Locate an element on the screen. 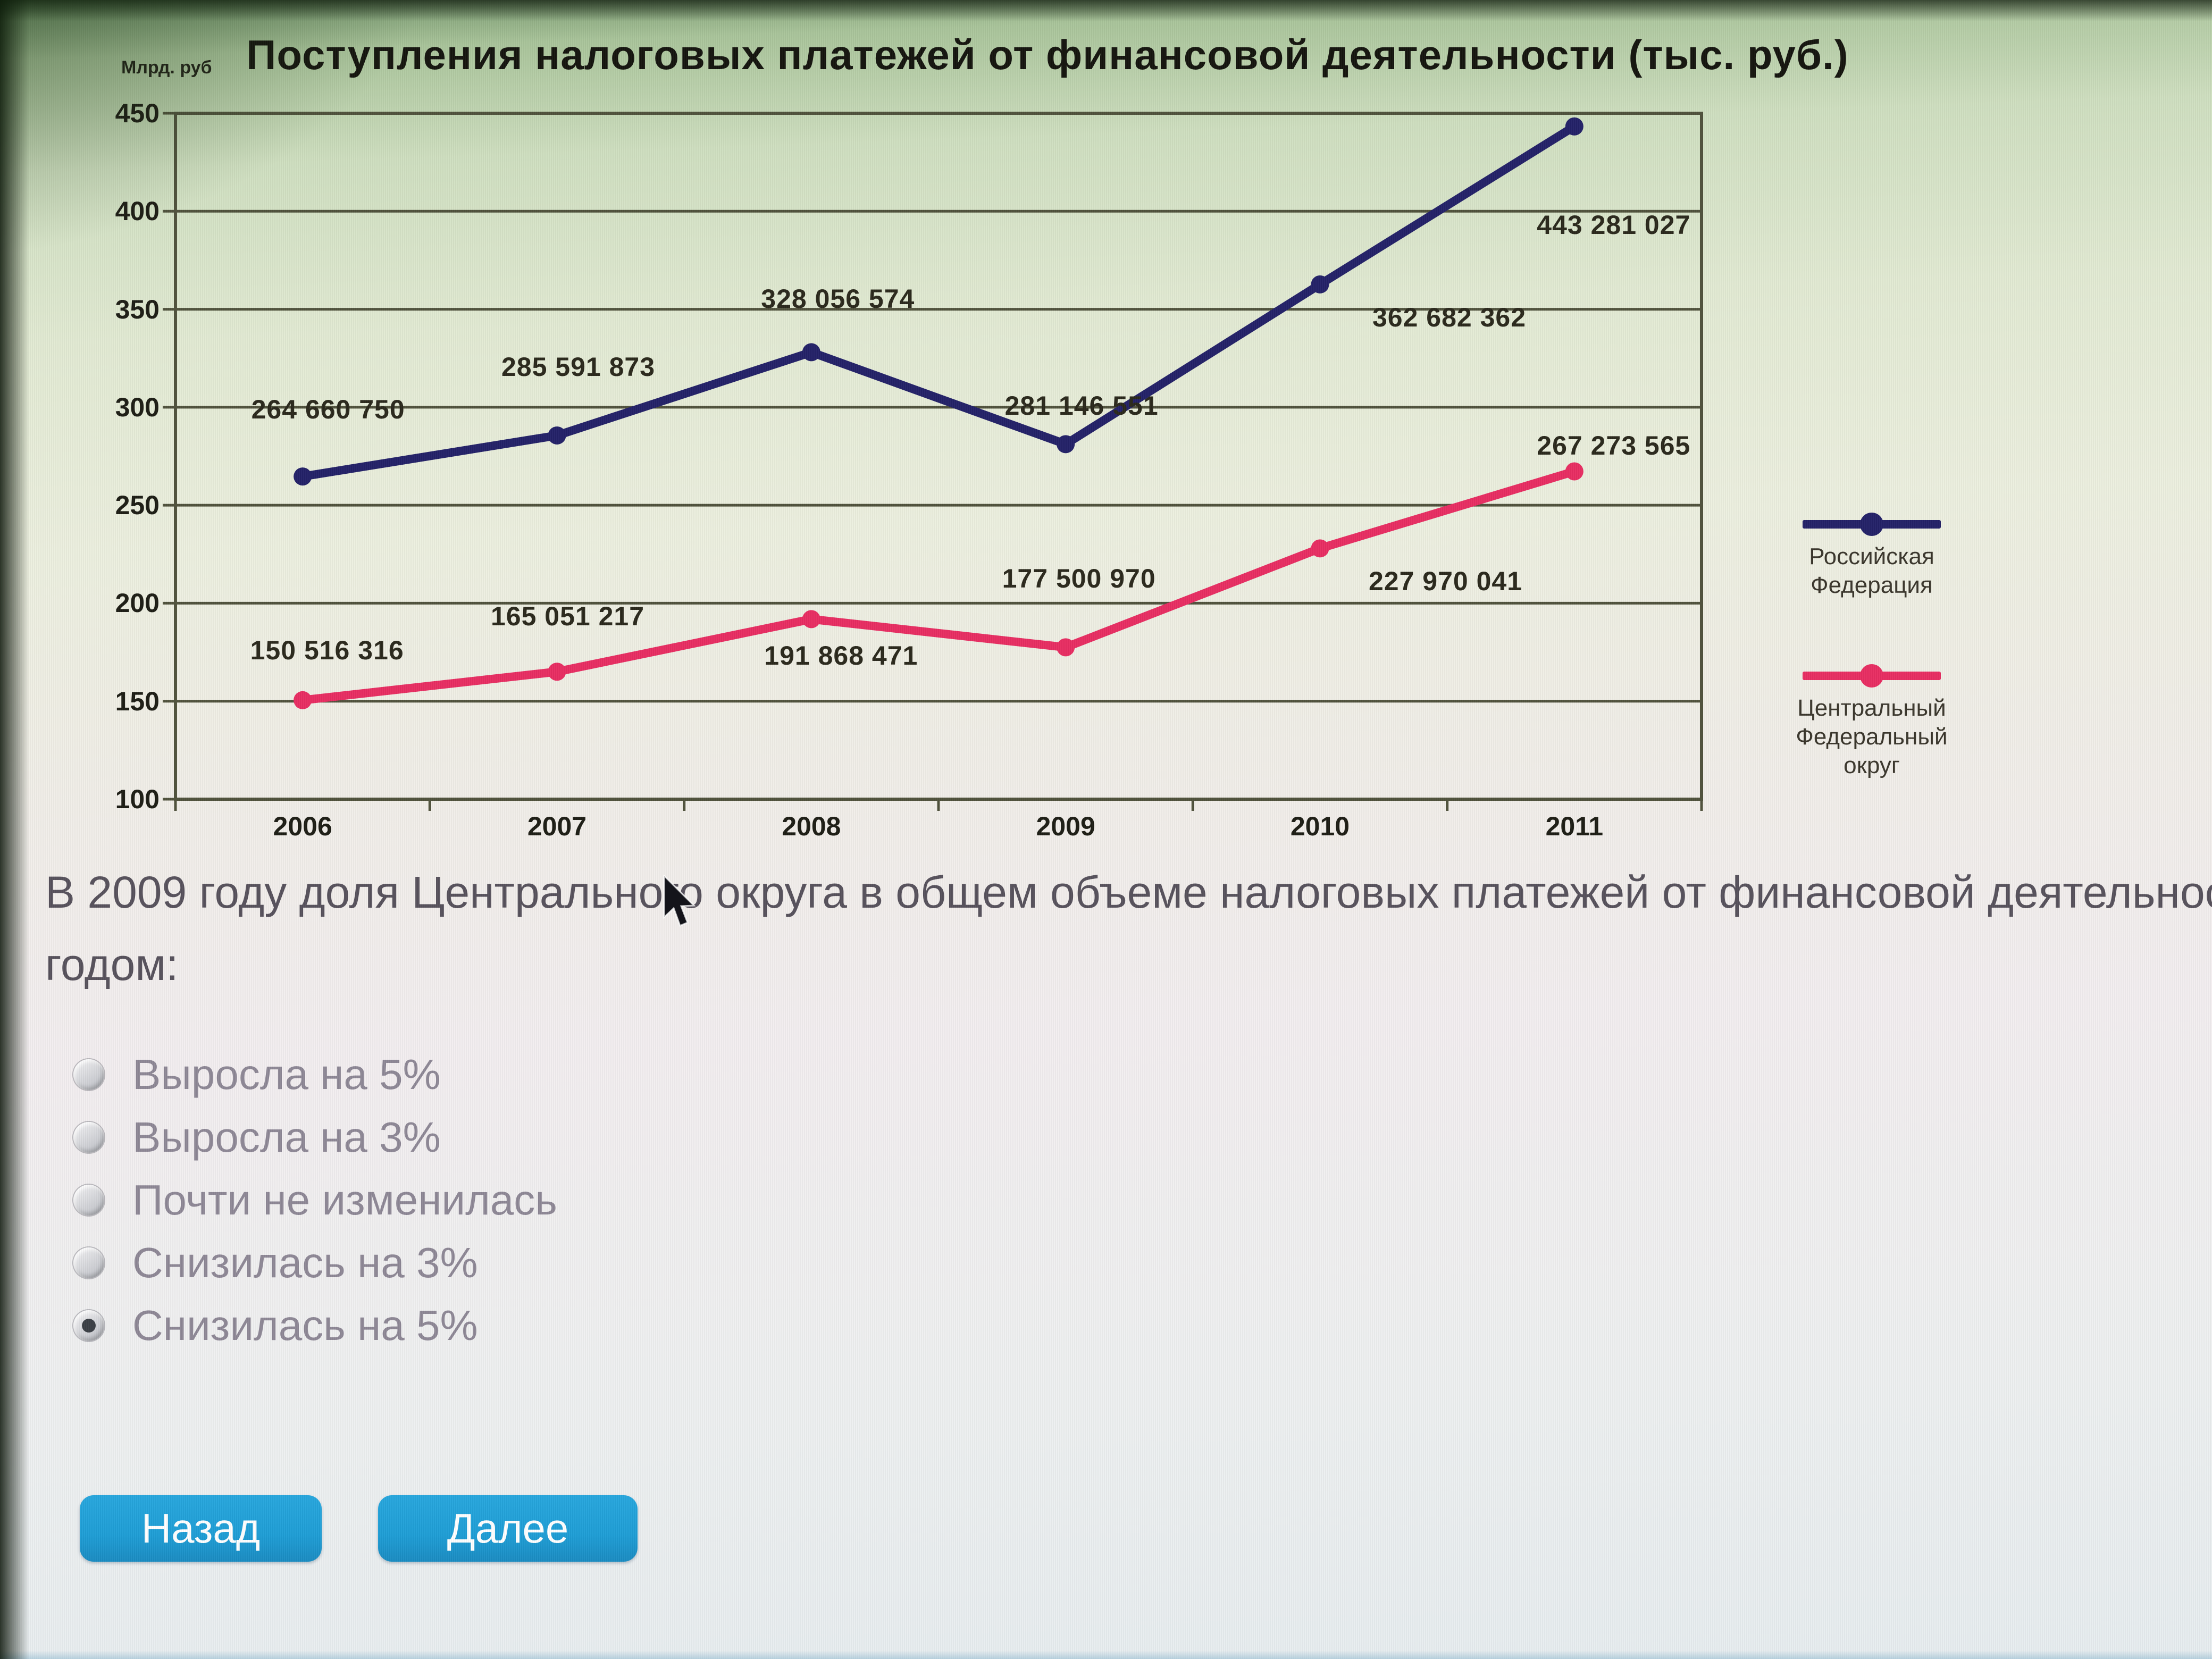 The width and height of the screenshot is (2212, 1659). legend-swatch-cfd-line-icon is located at coordinates (1872, 676).